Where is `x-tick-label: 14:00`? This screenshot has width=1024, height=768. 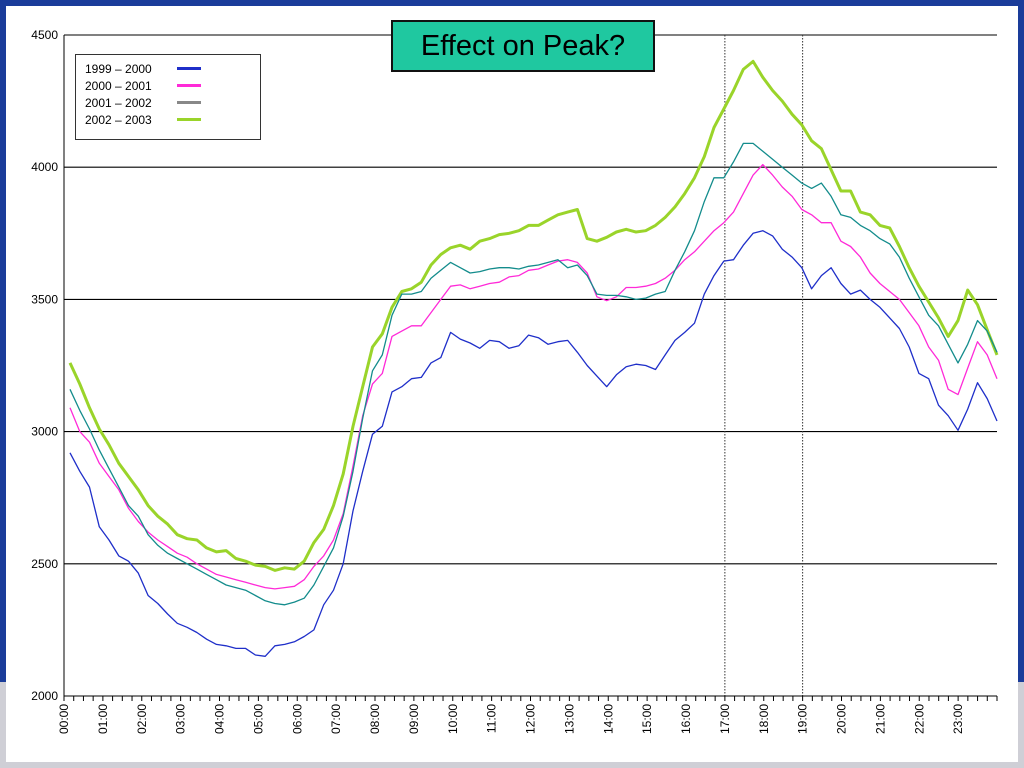 x-tick-label: 14:00 is located at coordinates (608, 719).